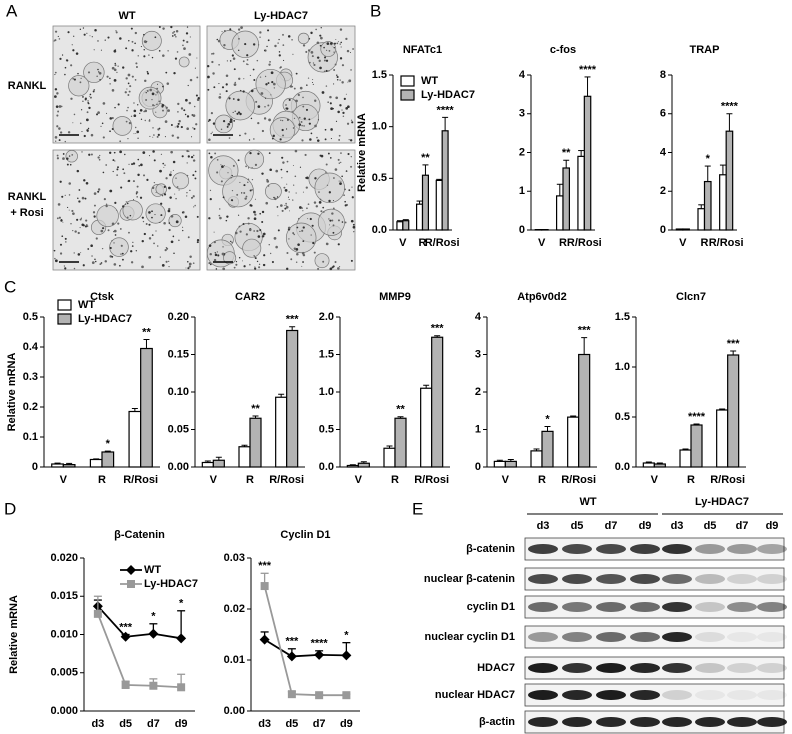  Describe the element at coordinates (234, 711) in the screenshot. I see `y-tick-label: 0.00` at that location.